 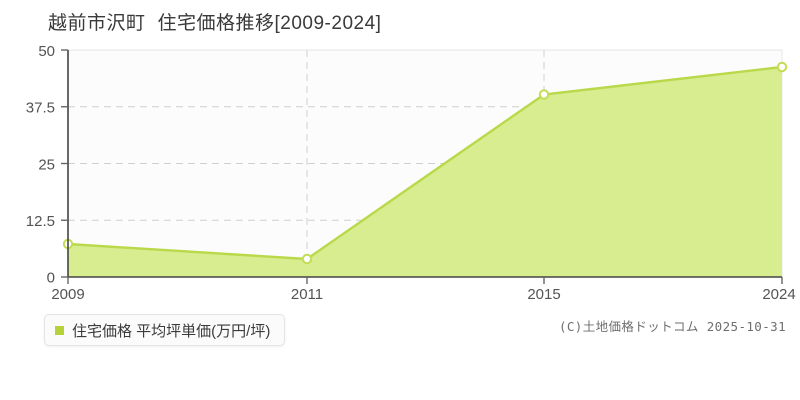 What do you see at coordinates (778, 294) in the screenshot?
I see `x-tick-label-2024: 2024` at bounding box center [778, 294].